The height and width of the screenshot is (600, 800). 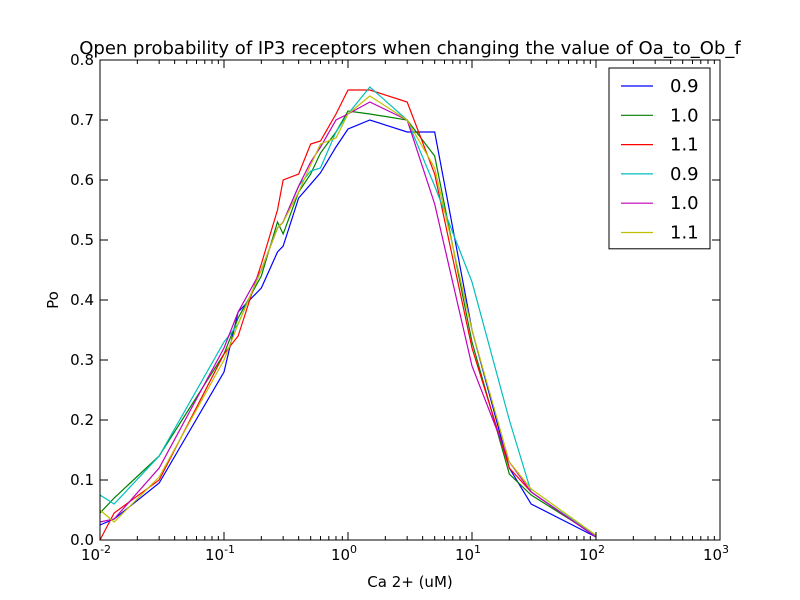 What do you see at coordinates (684, 203) in the screenshot?
I see `legend-label-4: 1.0` at bounding box center [684, 203].